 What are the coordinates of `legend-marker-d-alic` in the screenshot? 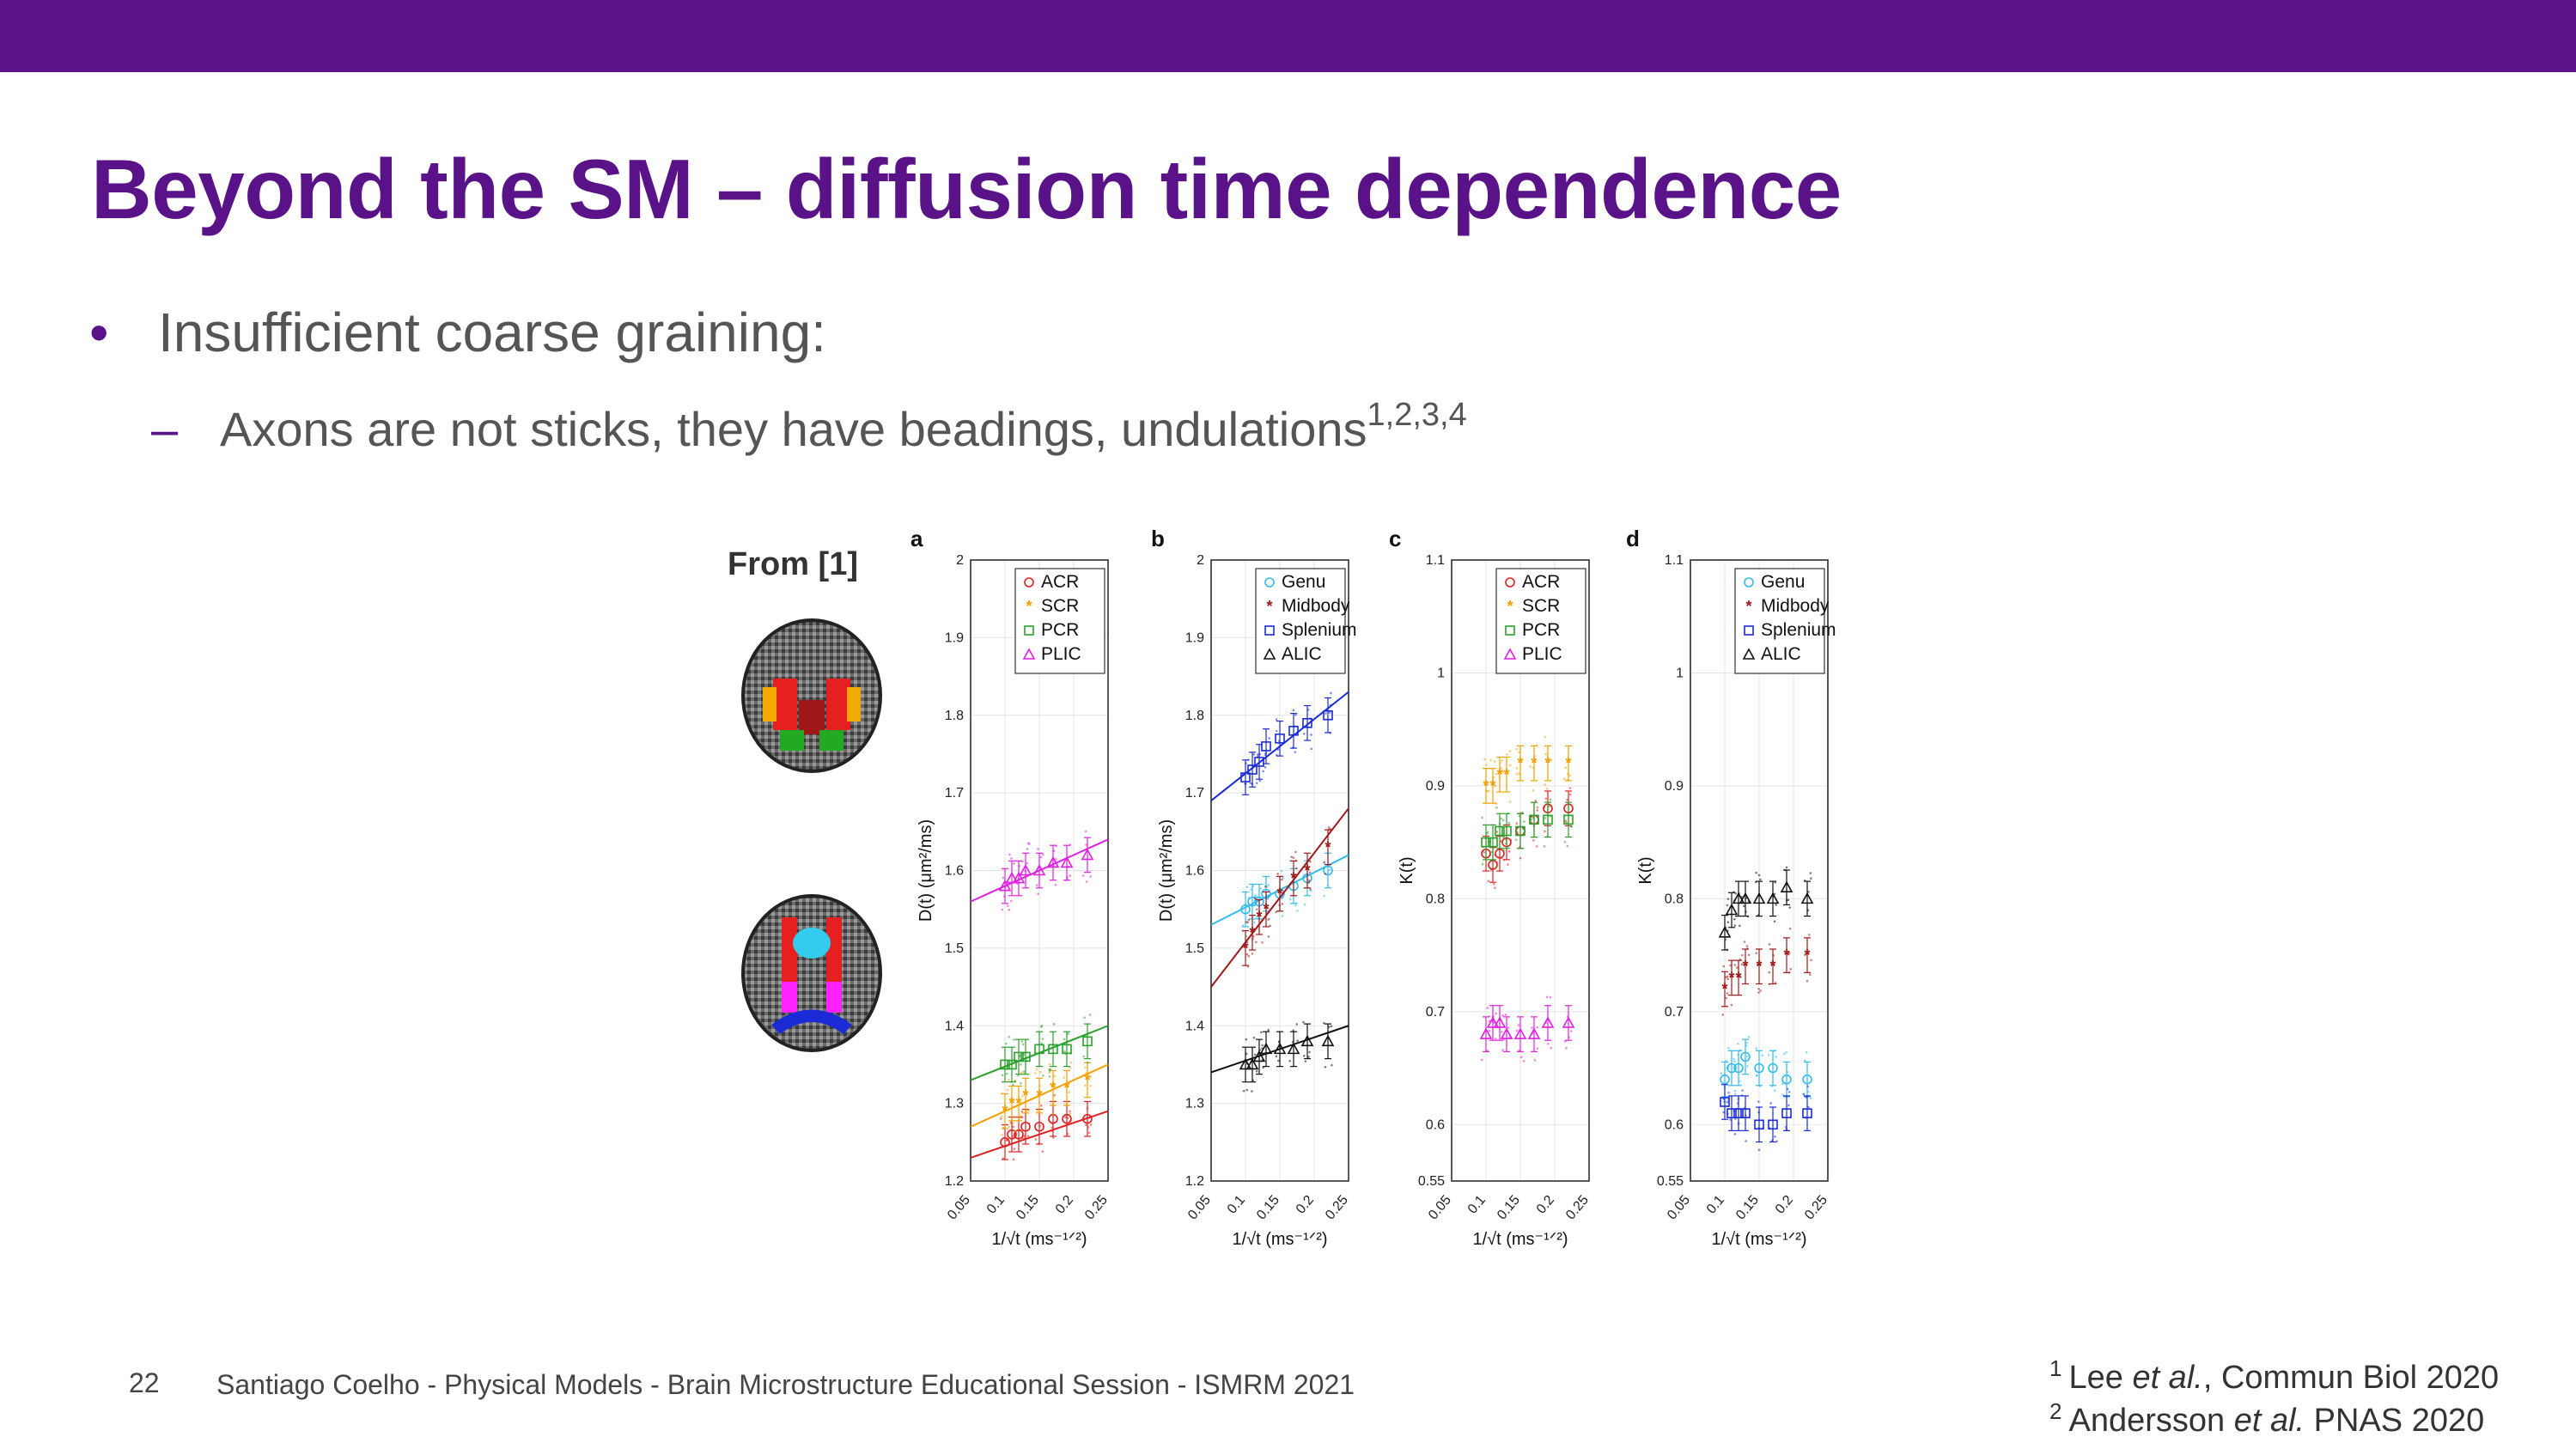 It's located at (1749, 654).